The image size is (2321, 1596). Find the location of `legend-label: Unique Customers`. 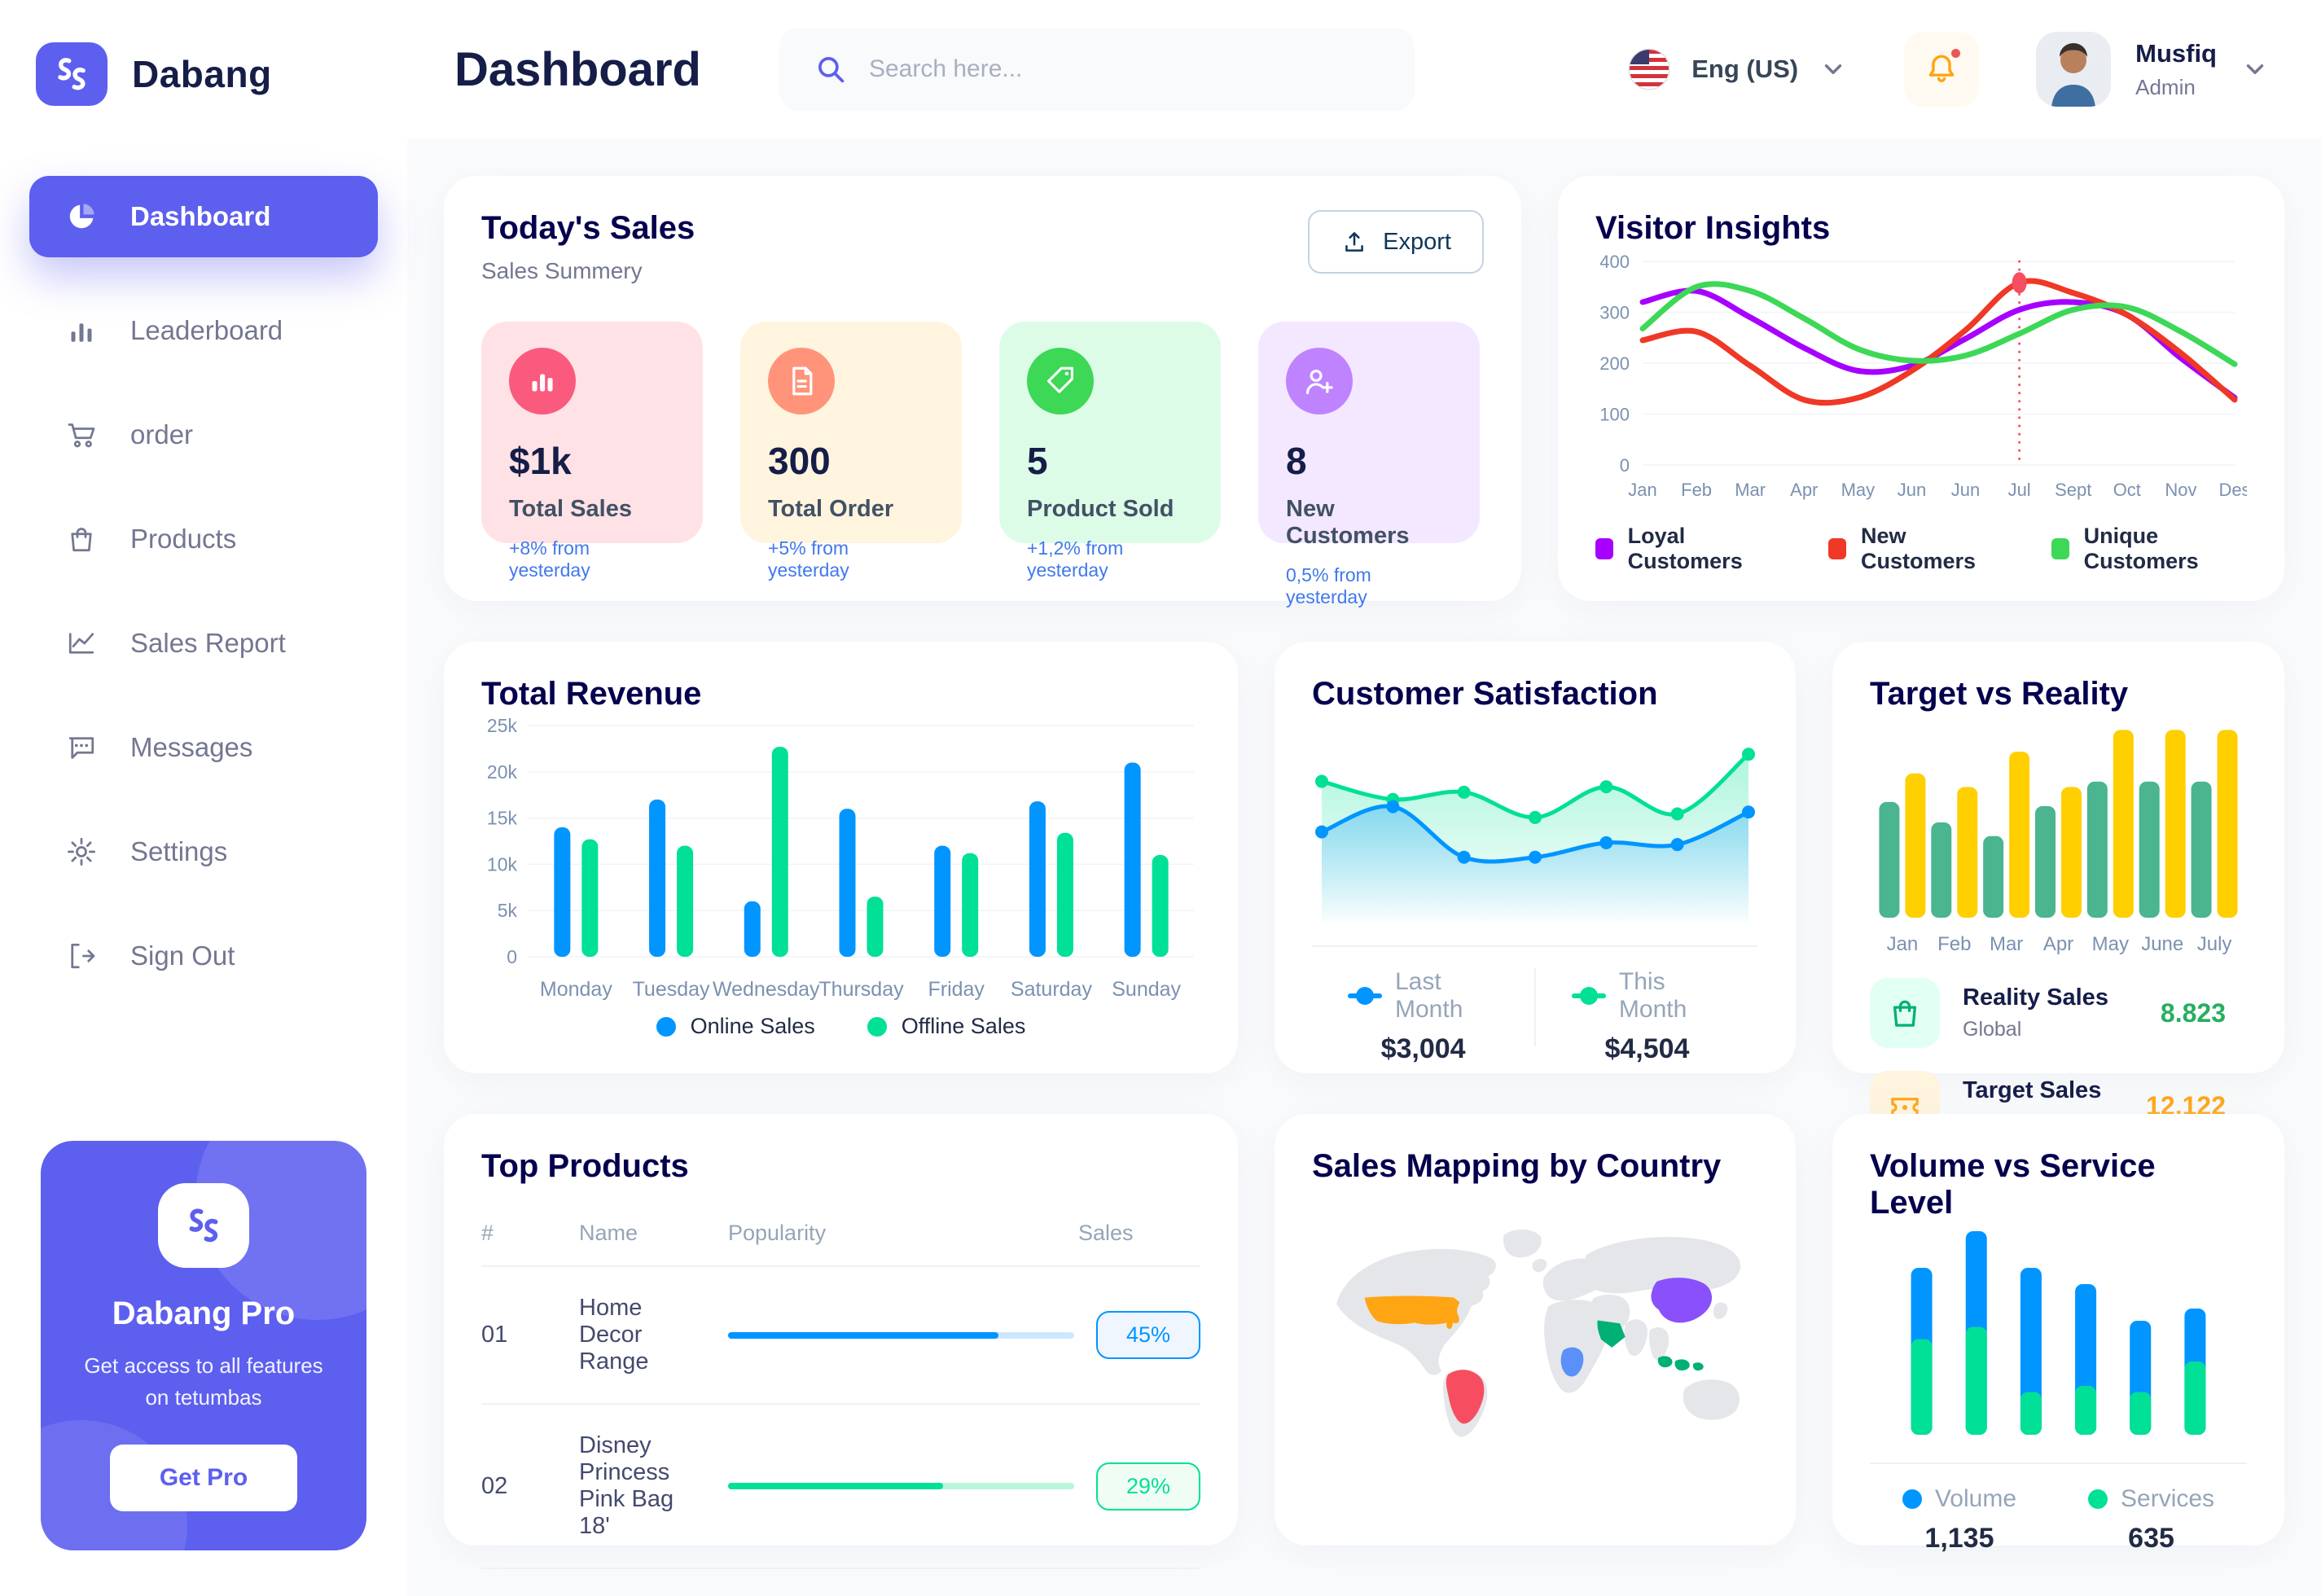

legend-label: Unique Customers is located at coordinates (2141, 548).